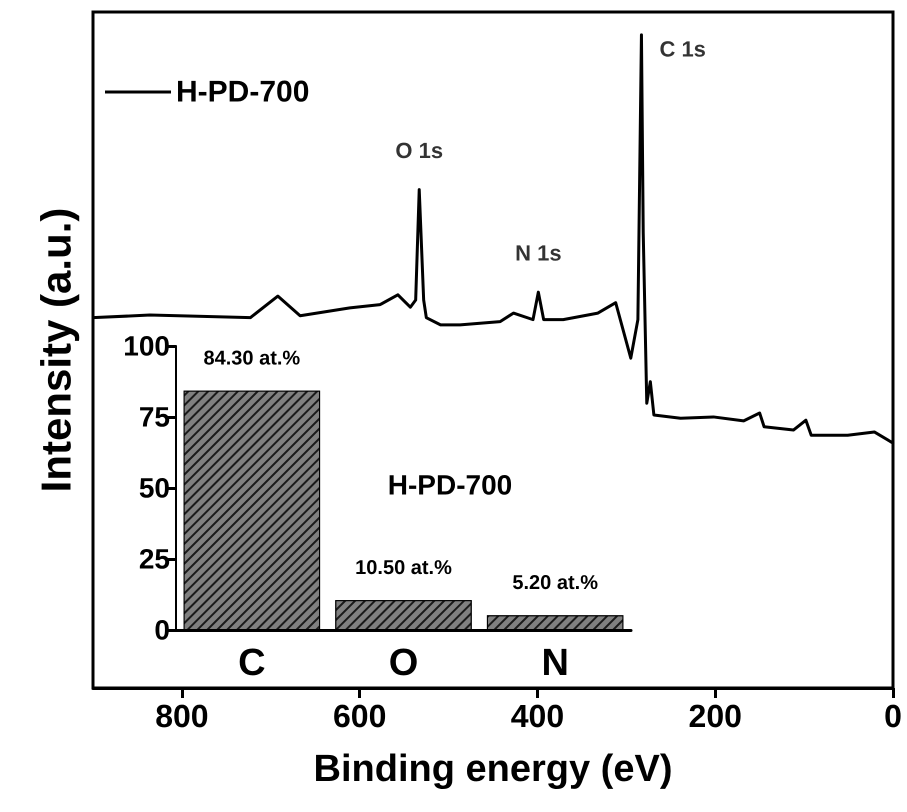  I want to click on legend-label: H-PD-700, so click(243, 92).